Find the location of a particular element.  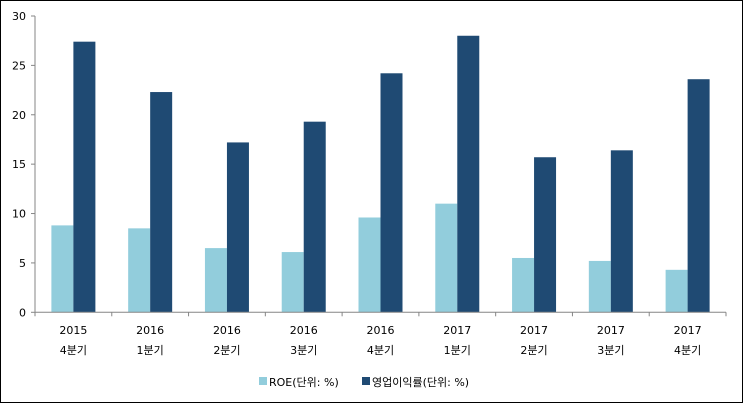

y-tick-label: 25 is located at coordinates (19, 65).